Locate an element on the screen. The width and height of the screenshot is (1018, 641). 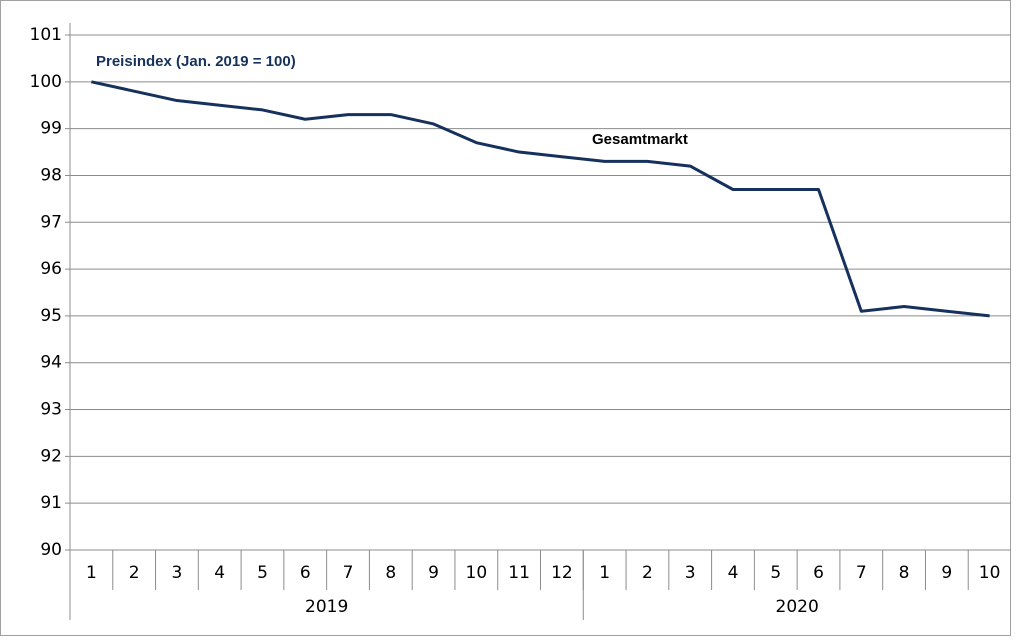
y-tick-label: 98 is located at coordinates (51, 175).